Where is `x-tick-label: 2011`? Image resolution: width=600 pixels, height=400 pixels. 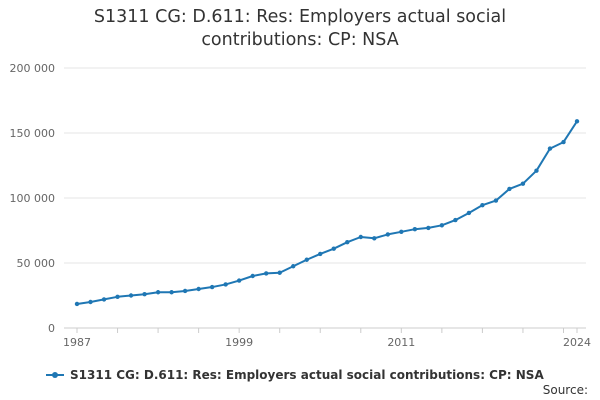 x-tick-label: 2011 is located at coordinates (401, 342).